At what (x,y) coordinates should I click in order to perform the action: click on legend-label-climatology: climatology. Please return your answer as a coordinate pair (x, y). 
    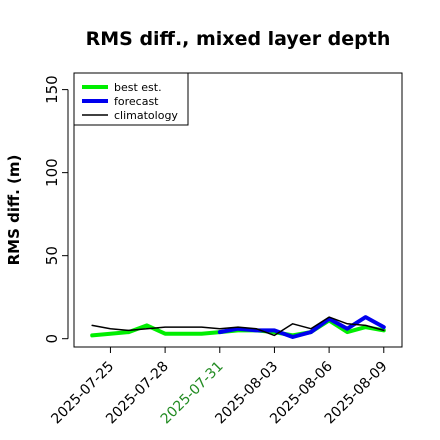
    Looking at the image, I should click on (146, 115).